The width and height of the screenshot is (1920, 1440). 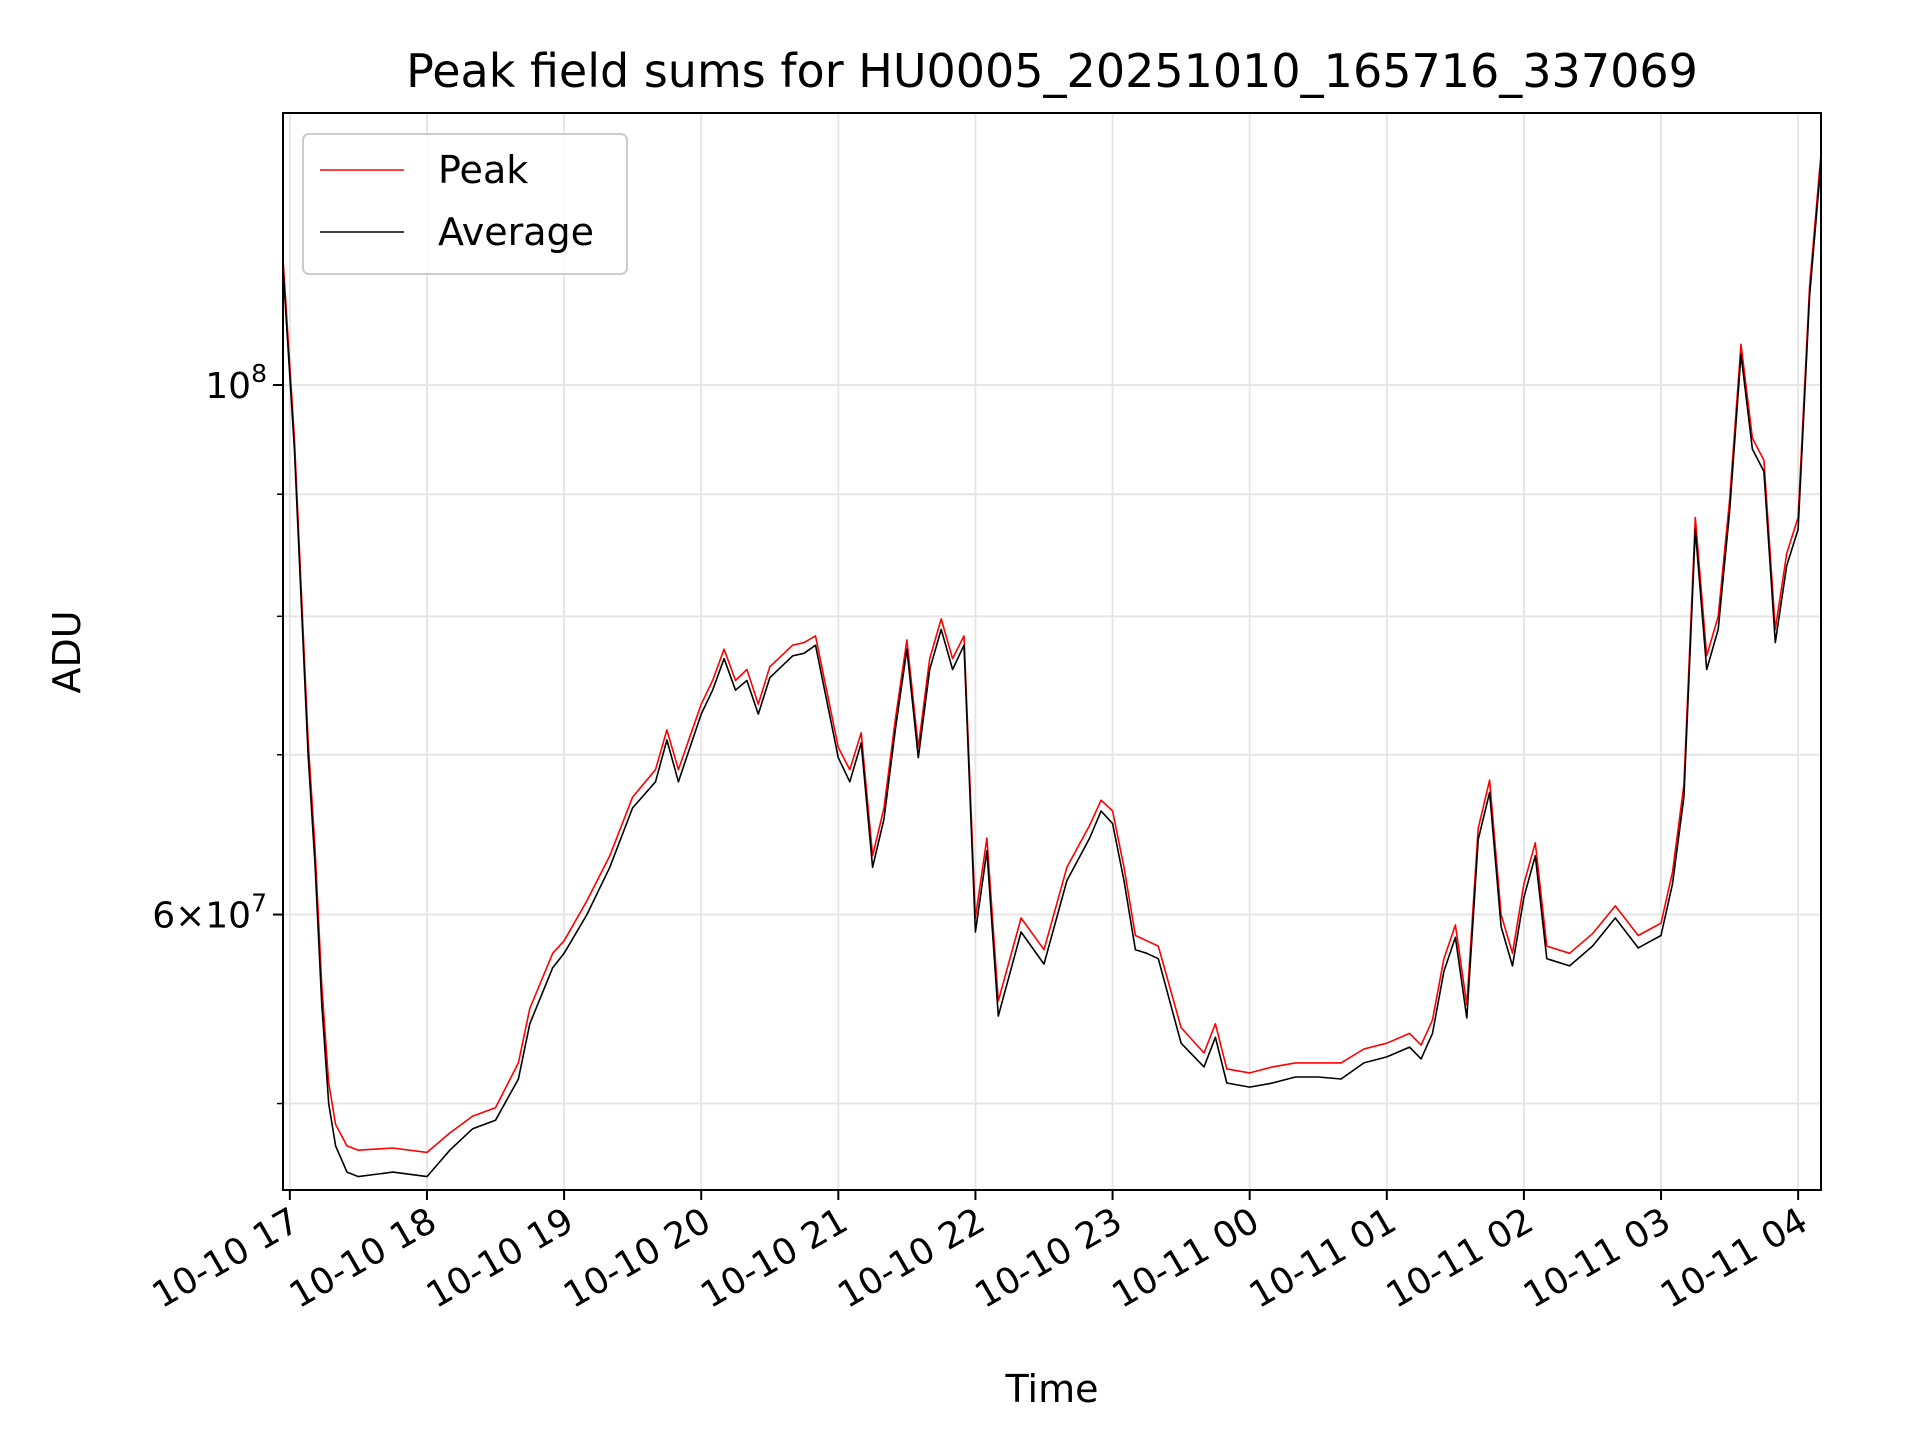 What do you see at coordinates (911, 1258) in the screenshot?
I see `x-tick-label: 10-10 22` at bounding box center [911, 1258].